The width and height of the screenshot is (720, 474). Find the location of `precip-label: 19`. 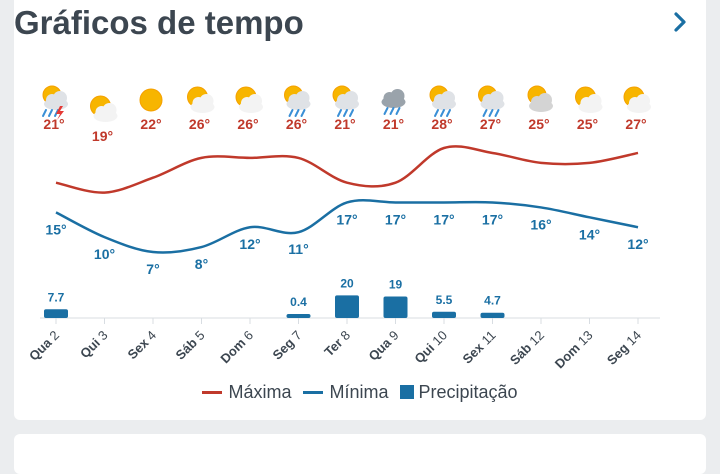

precip-label: 19 is located at coordinates (396, 285).